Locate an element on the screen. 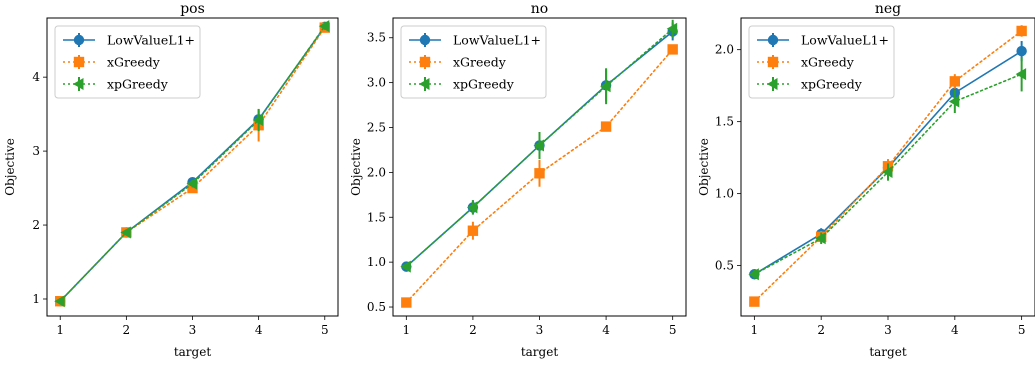 The width and height of the screenshot is (1035, 371). y-tick-label: 4 is located at coordinates (36, 77).